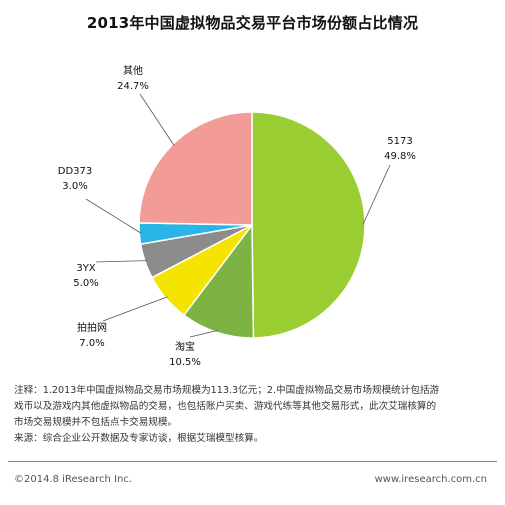  I want to click on slice-name-label: 5173, so click(399, 141).